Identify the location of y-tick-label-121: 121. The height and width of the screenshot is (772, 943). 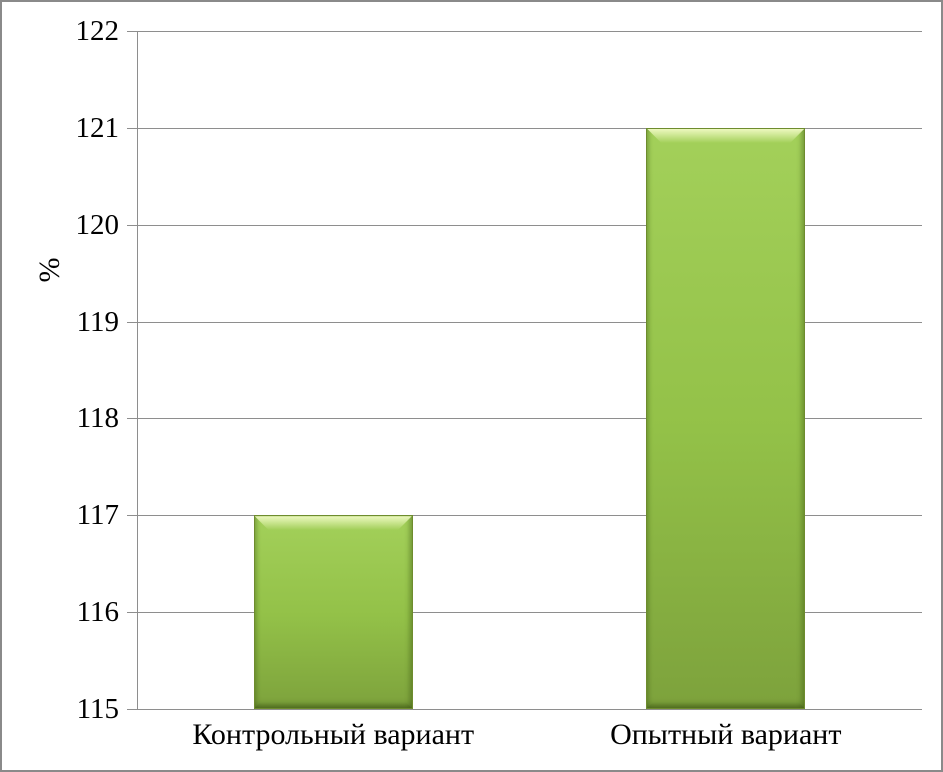
(97, 127).